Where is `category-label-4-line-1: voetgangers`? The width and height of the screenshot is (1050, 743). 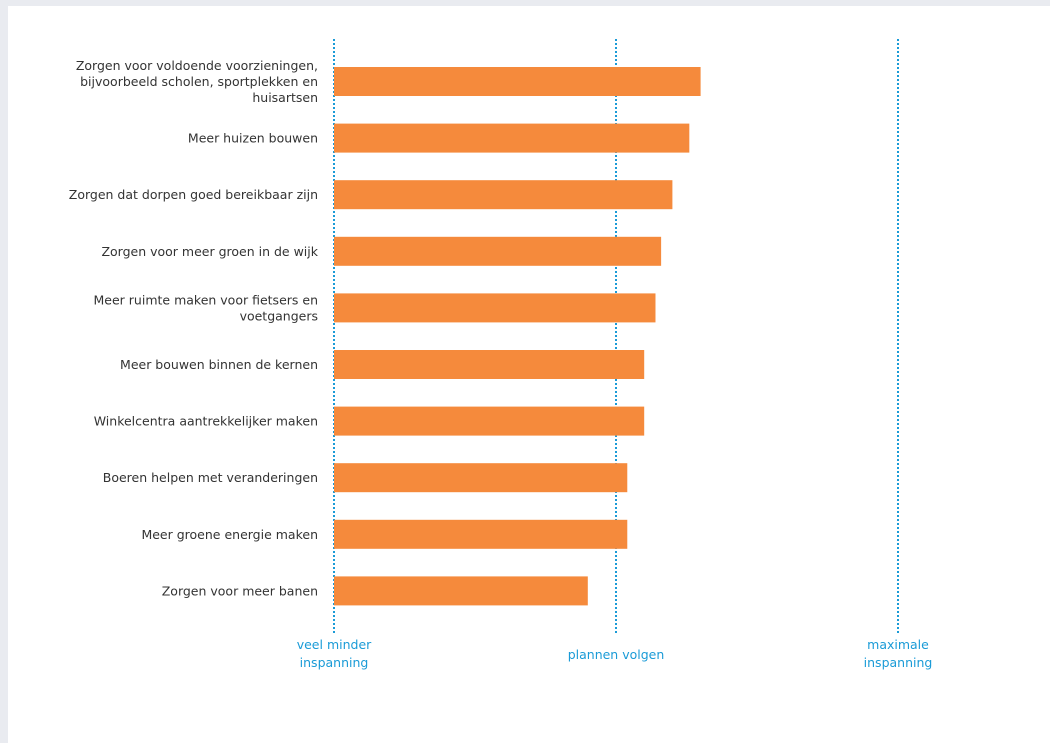 category-label-4-line-1: voetgangers is located at coordinates (279, 315).